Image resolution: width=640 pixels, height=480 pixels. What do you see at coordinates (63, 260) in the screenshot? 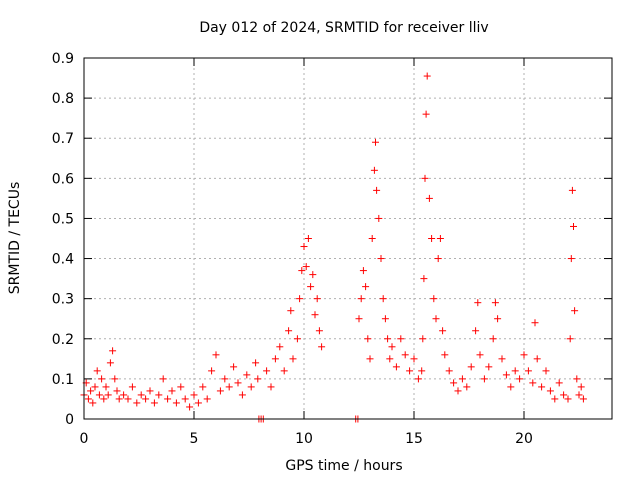
I see `y-tick-label: 0.4` at bounding box center [63, 260].